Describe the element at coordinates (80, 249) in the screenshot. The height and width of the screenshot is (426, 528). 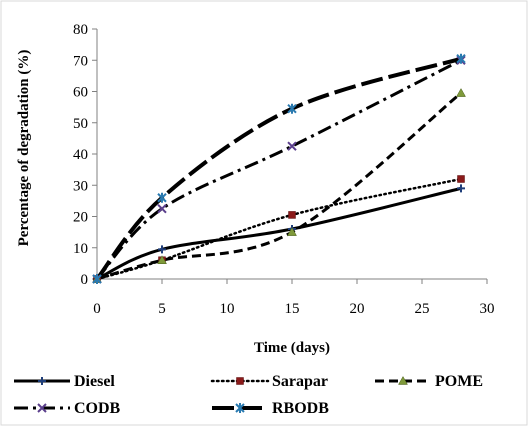
I see `y-tick-label: 10` at that location.